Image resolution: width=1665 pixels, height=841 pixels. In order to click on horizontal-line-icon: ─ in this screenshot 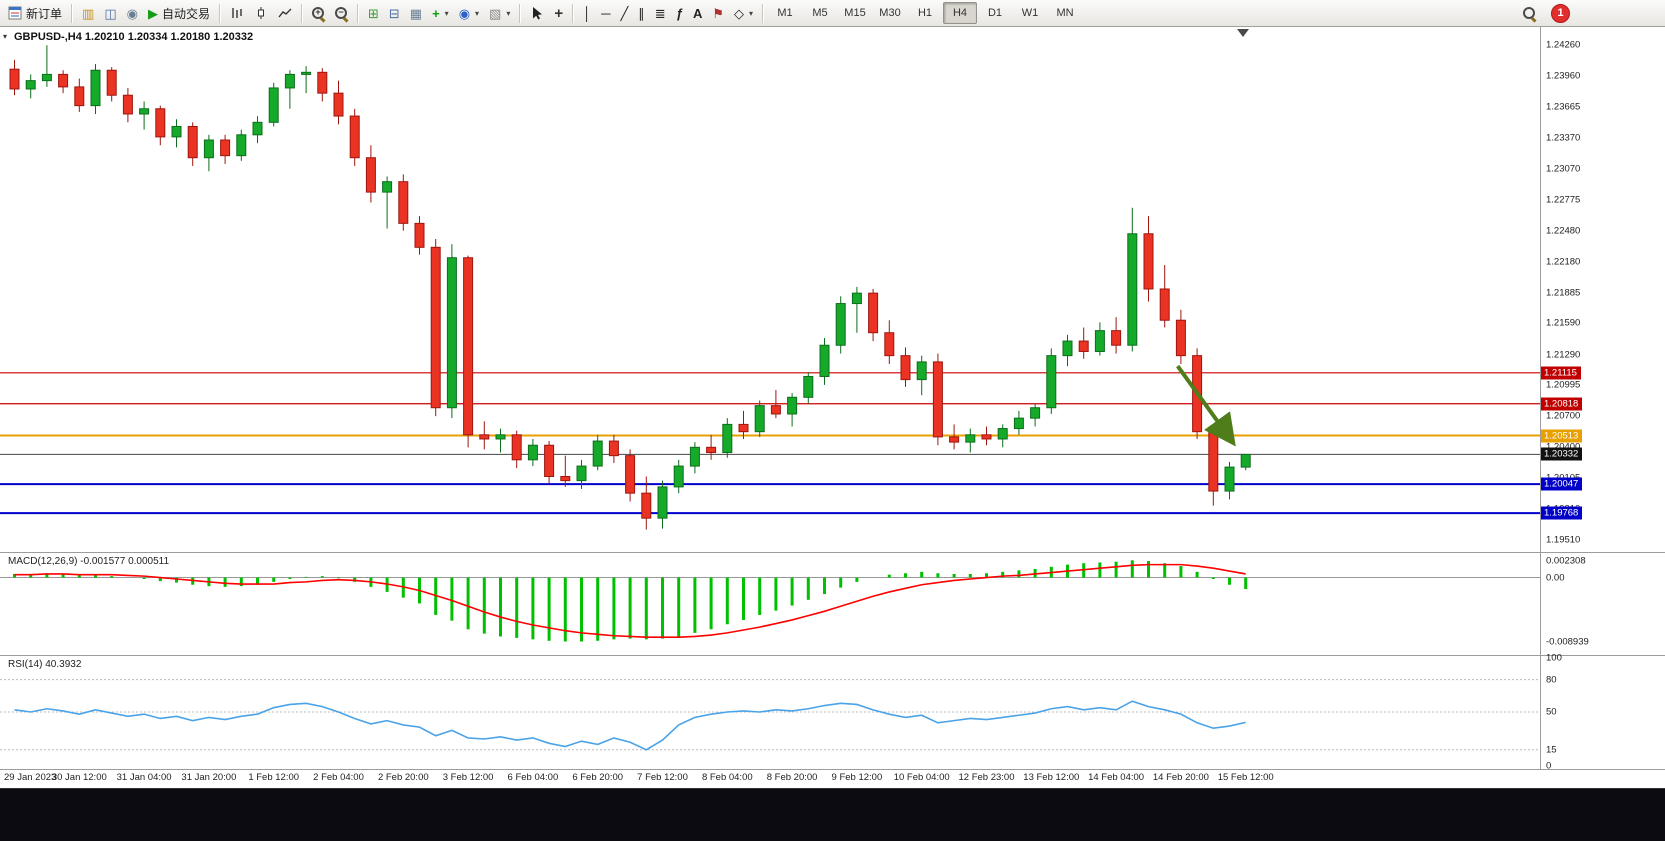, I will do `click(606, 13)`.